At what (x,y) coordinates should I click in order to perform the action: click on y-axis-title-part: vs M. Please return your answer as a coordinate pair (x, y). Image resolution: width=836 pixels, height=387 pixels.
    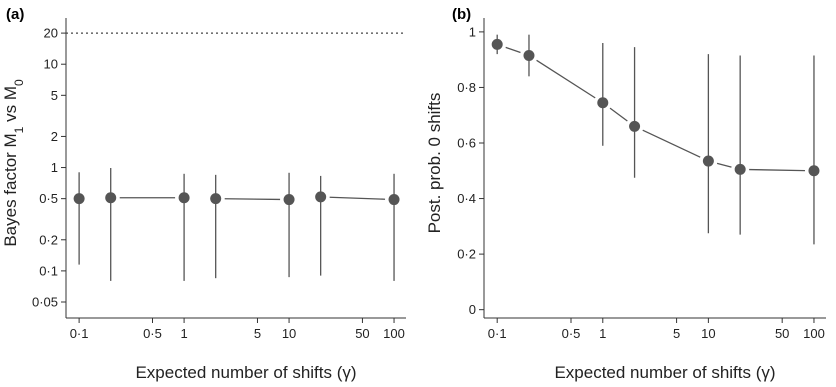
    Looking at the image, I should click on (10, 106).